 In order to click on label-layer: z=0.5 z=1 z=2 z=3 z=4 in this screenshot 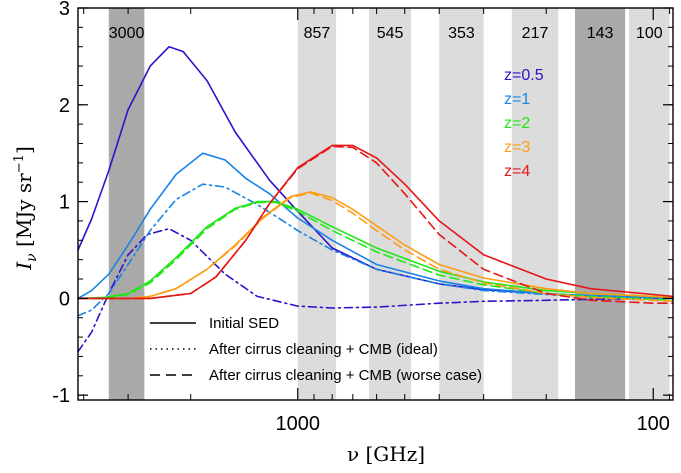, I will do `click(524, 123)`.